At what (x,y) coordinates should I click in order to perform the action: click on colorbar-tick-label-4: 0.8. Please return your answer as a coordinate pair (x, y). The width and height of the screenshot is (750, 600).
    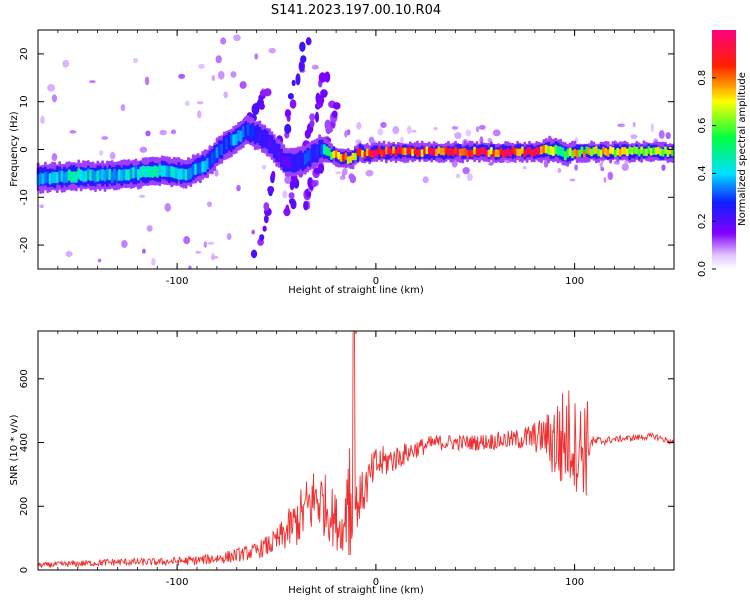
    Looking at the image, I should click on (702, 78).